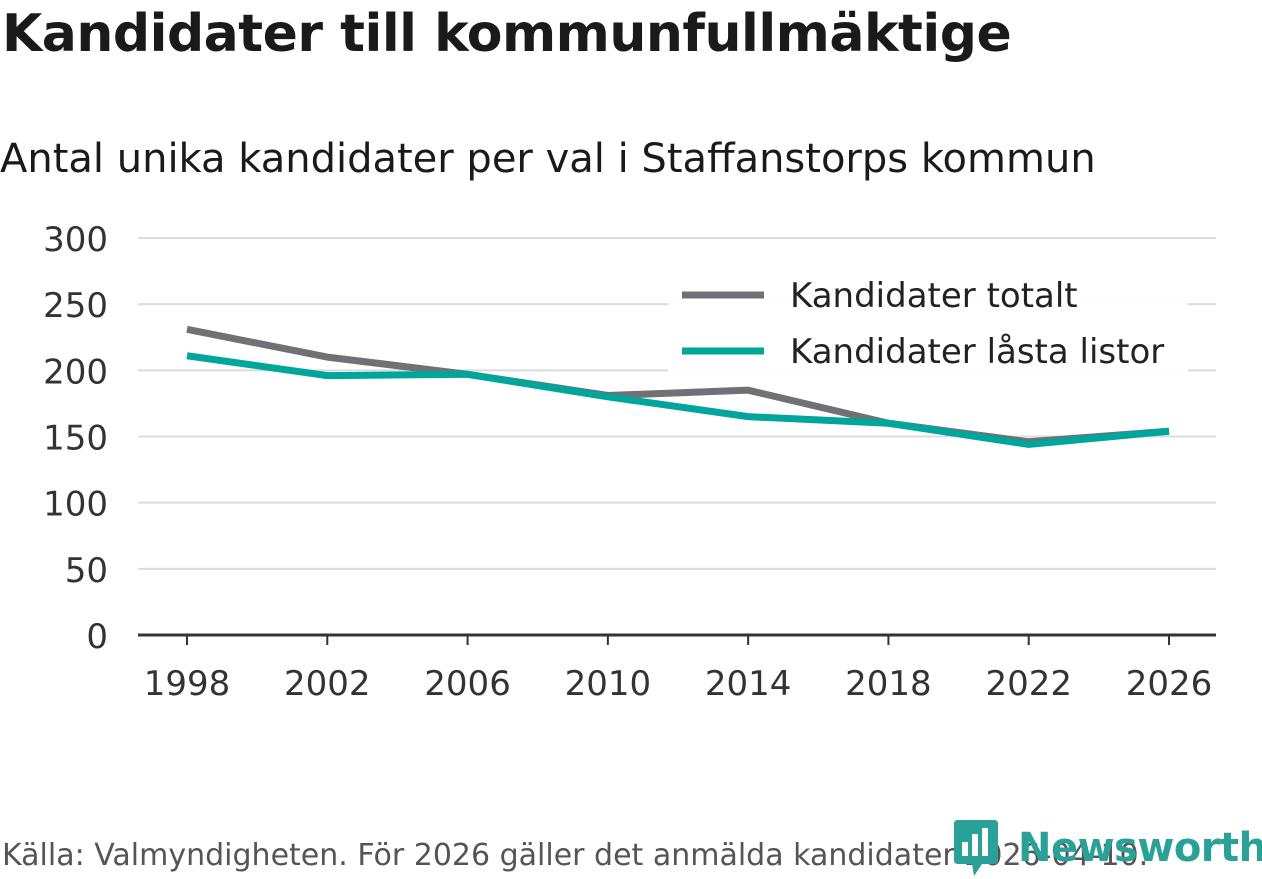  Describe the element at coordinates (608, 684) in the screenshot. I see `x-tick-label-2010: 2010` at that location.